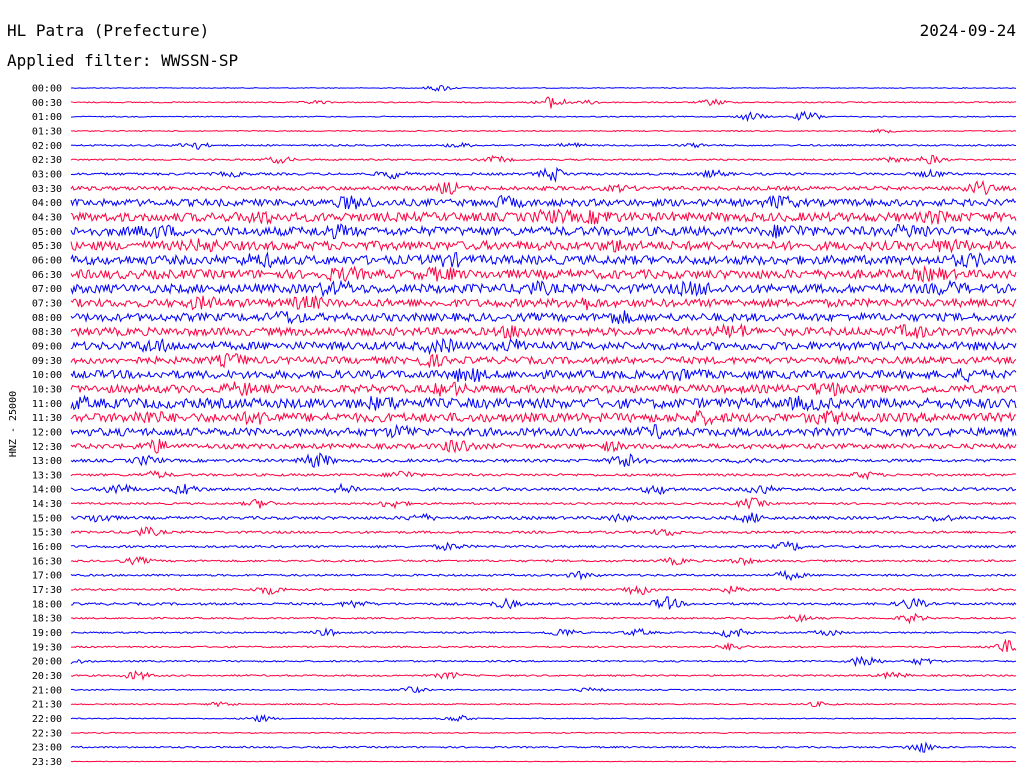 The image size is (1024, 780). I want to click on time-label: 17:30, so click(47, 590).